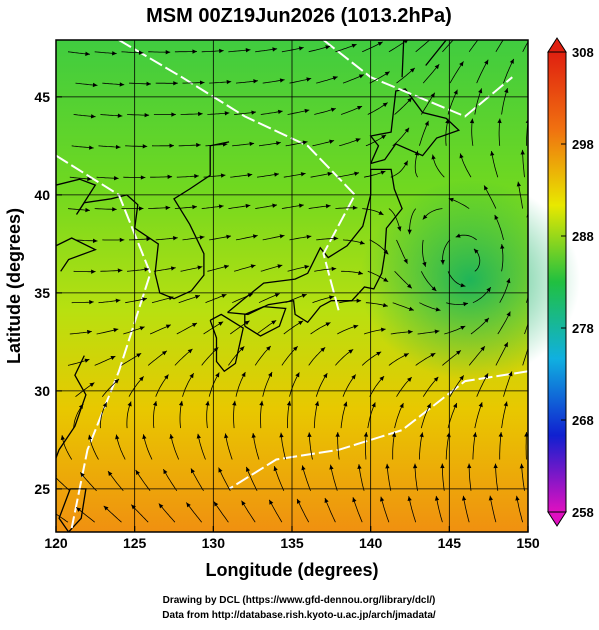 The height and width of the screenshot is (630, 599). I want to click on y-axis-label: Latitude (degrees), so click(14, 286).